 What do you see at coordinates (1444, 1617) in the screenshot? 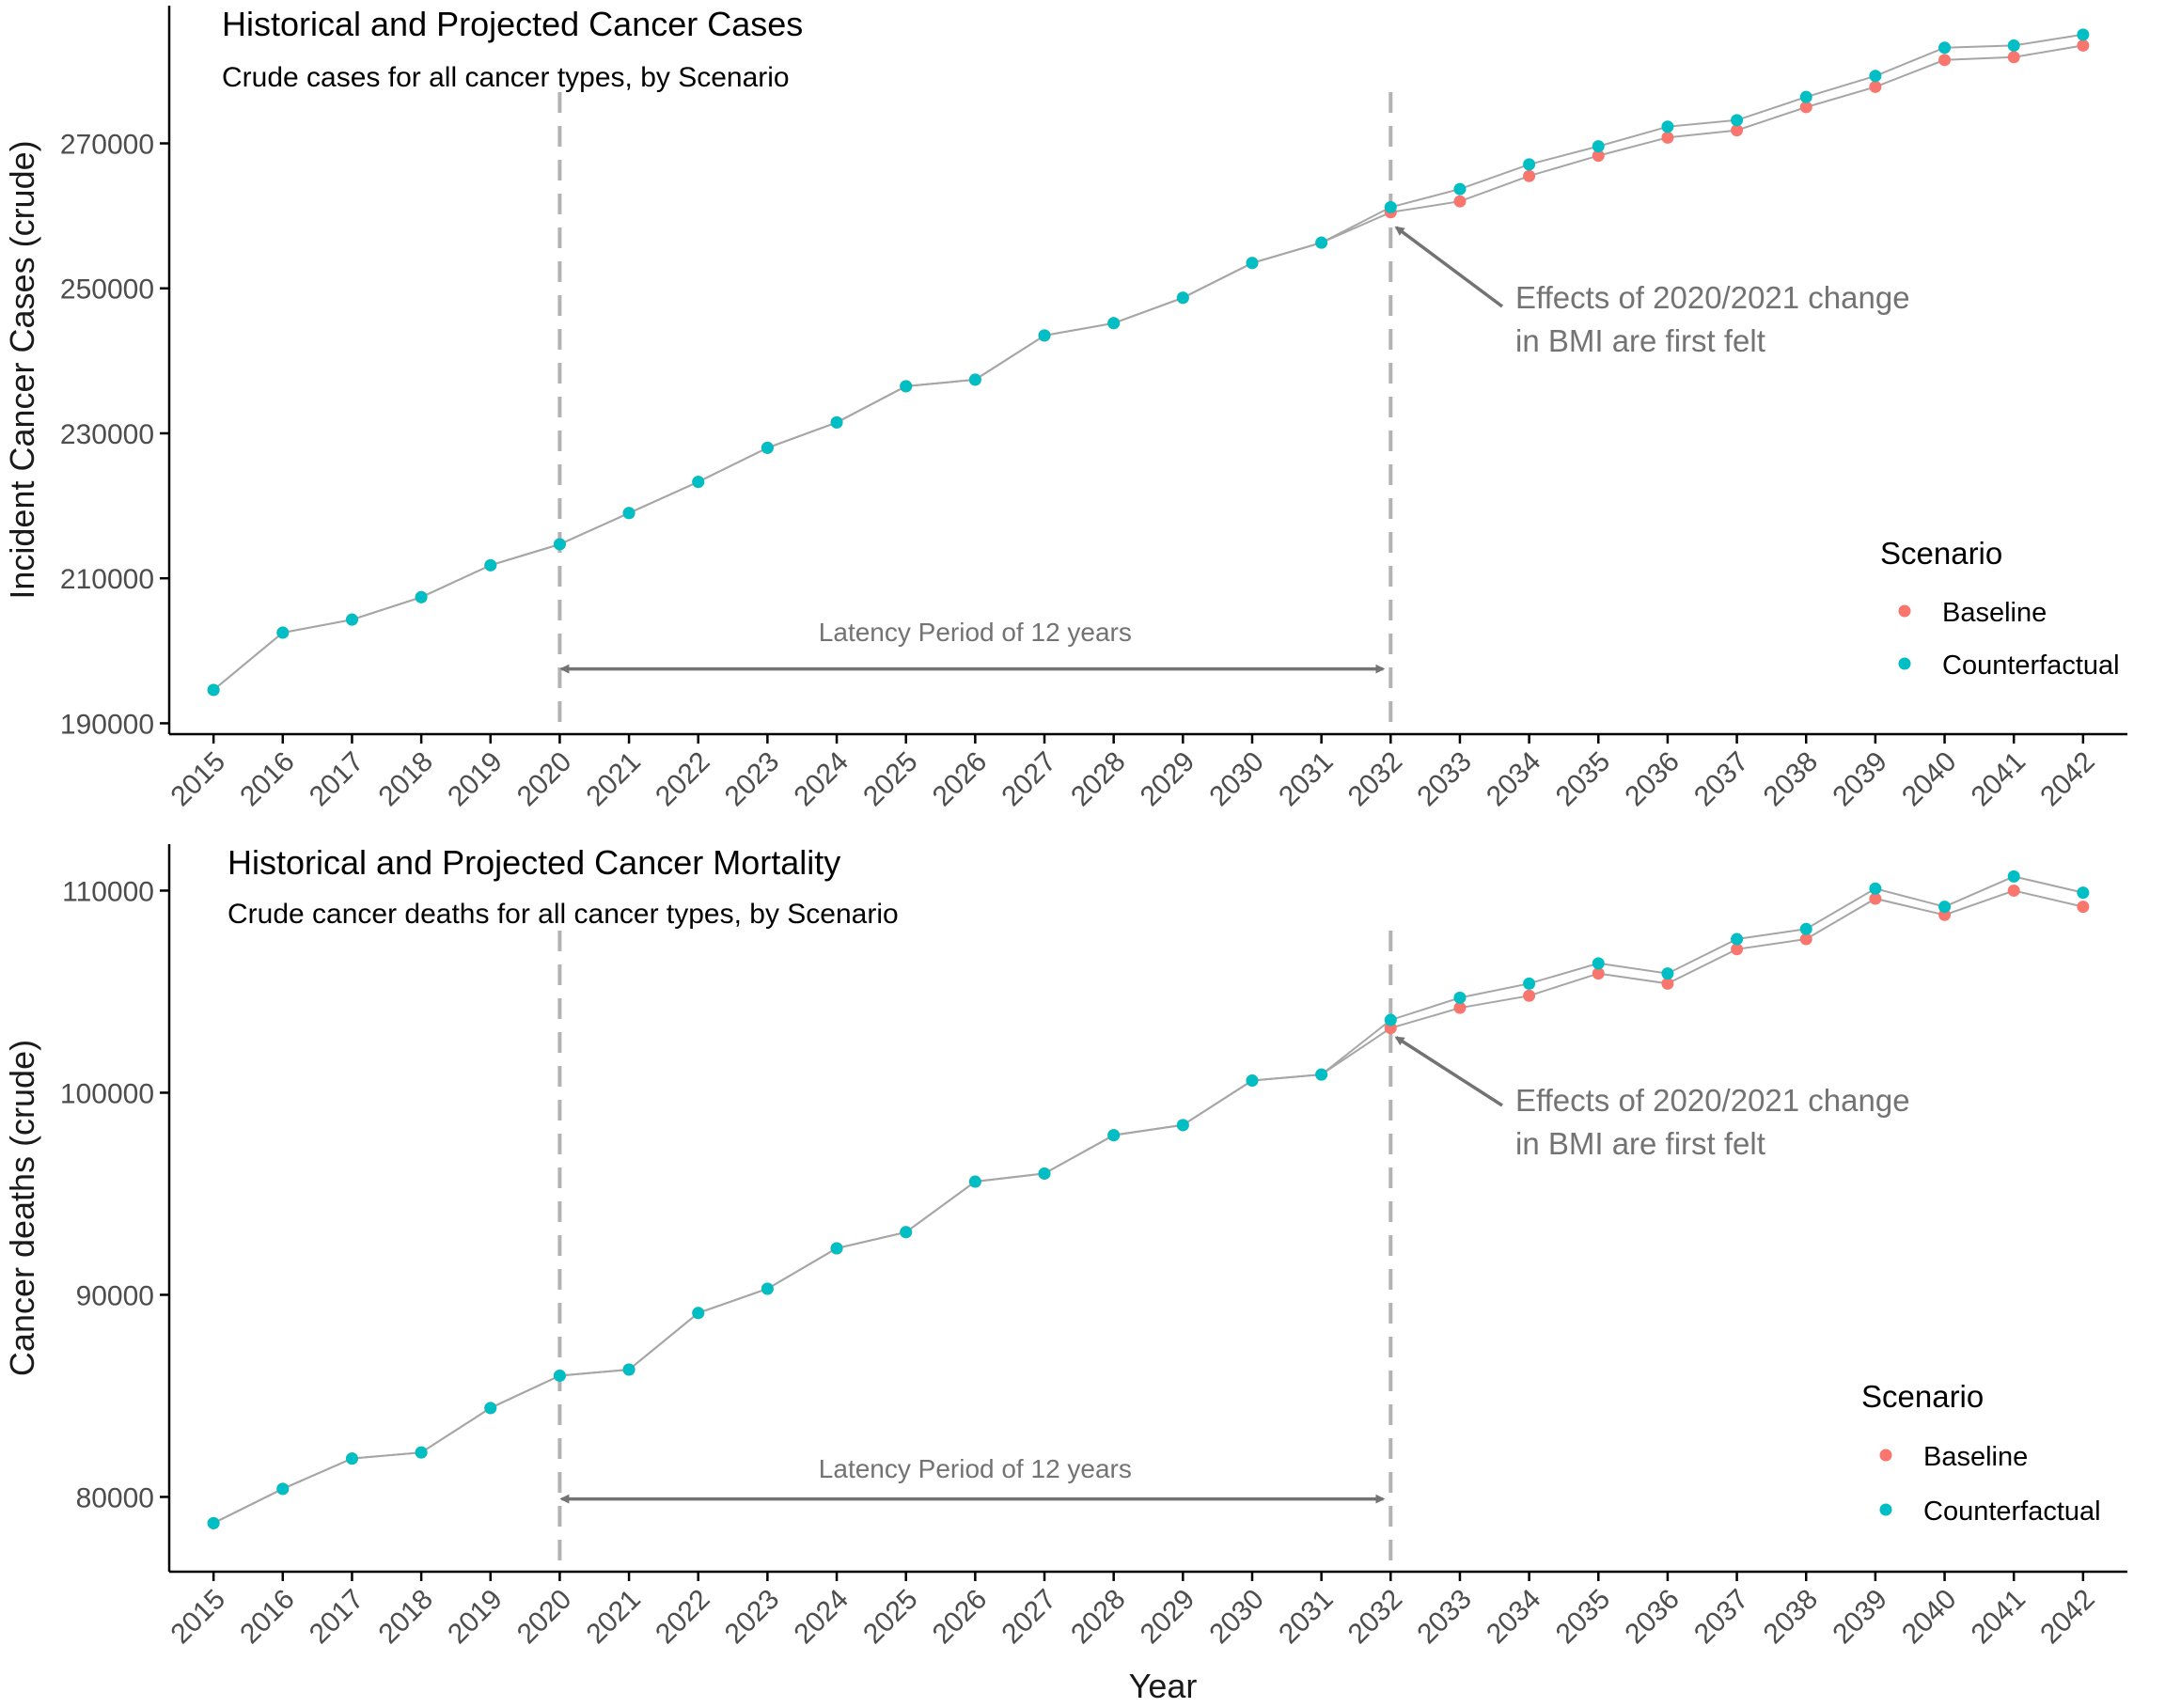
I see `x-tick-label: 2033` at bounding box center [1444, 1617].